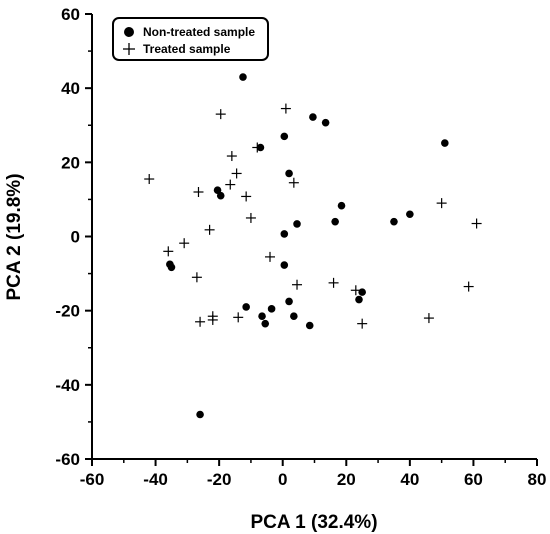 The width and height of the screenshot is (550, 534). What do you see at coordinates (75, 237) in the screenshot?
I see `y-tick-label: 0` at bounding box center [75, 237].